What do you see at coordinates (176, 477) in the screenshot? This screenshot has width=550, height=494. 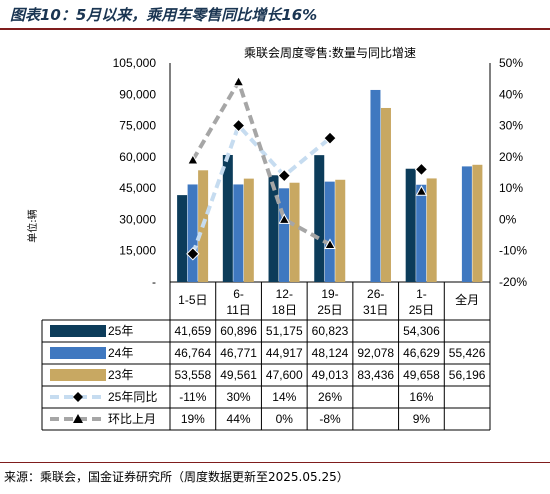 I see `source-note: 来源：乘联会，国金证券研究所（周度数据更新至2025.05.25）` at bounding box center [176, 477].